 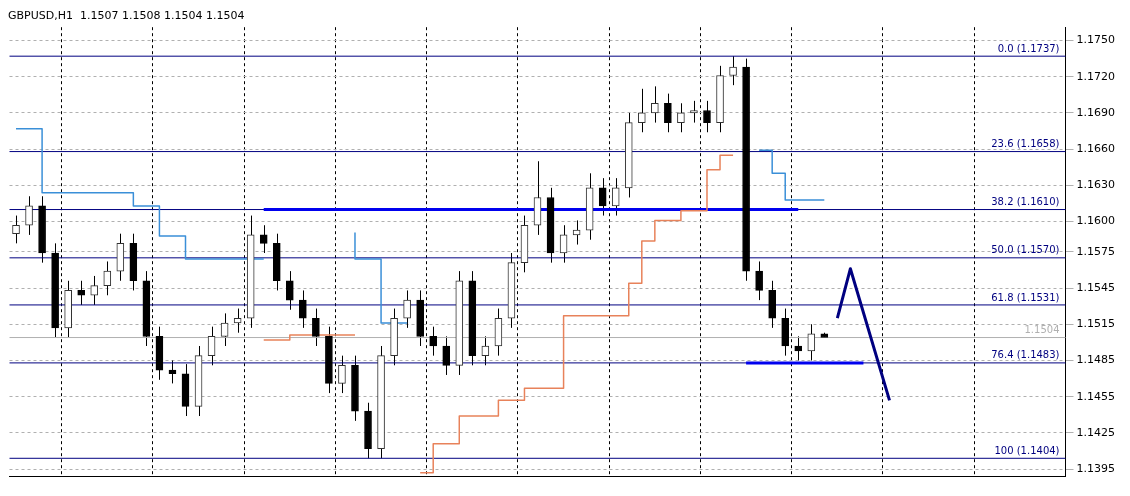 I want to click on y-tick-label: 1.1395, so click(x=1096, y=469).